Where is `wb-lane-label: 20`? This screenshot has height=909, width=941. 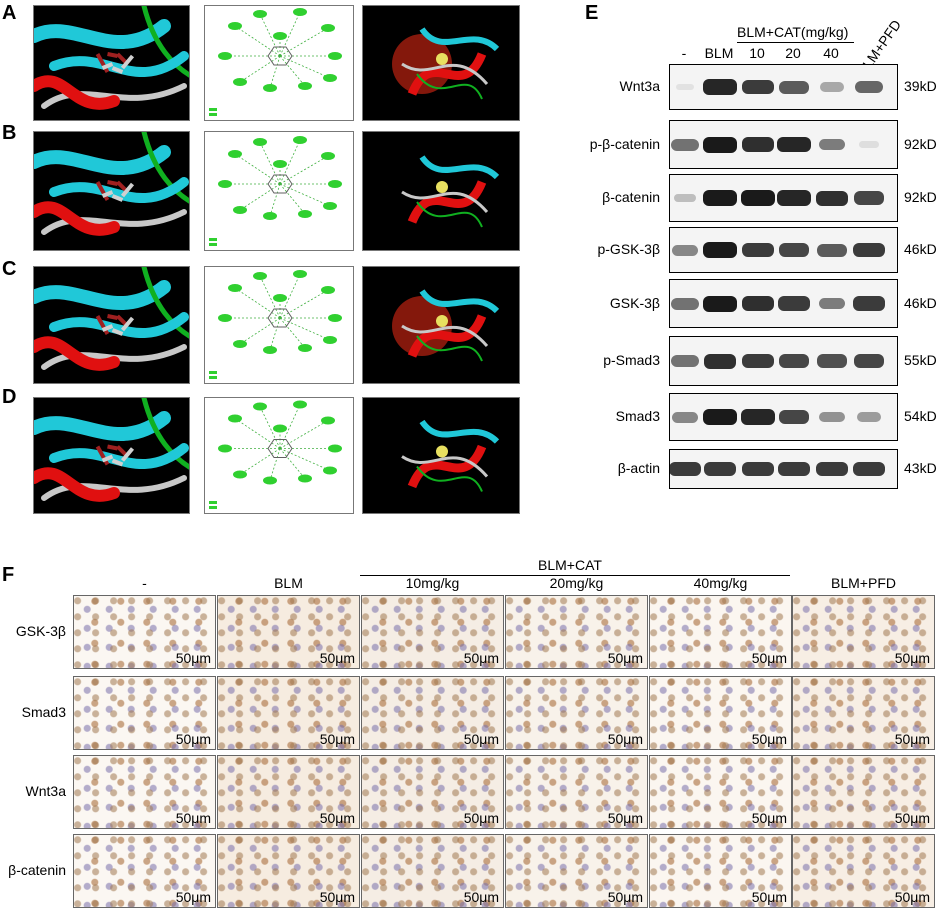 wb-lane-label: 20 is located at coordinates (793, 53).